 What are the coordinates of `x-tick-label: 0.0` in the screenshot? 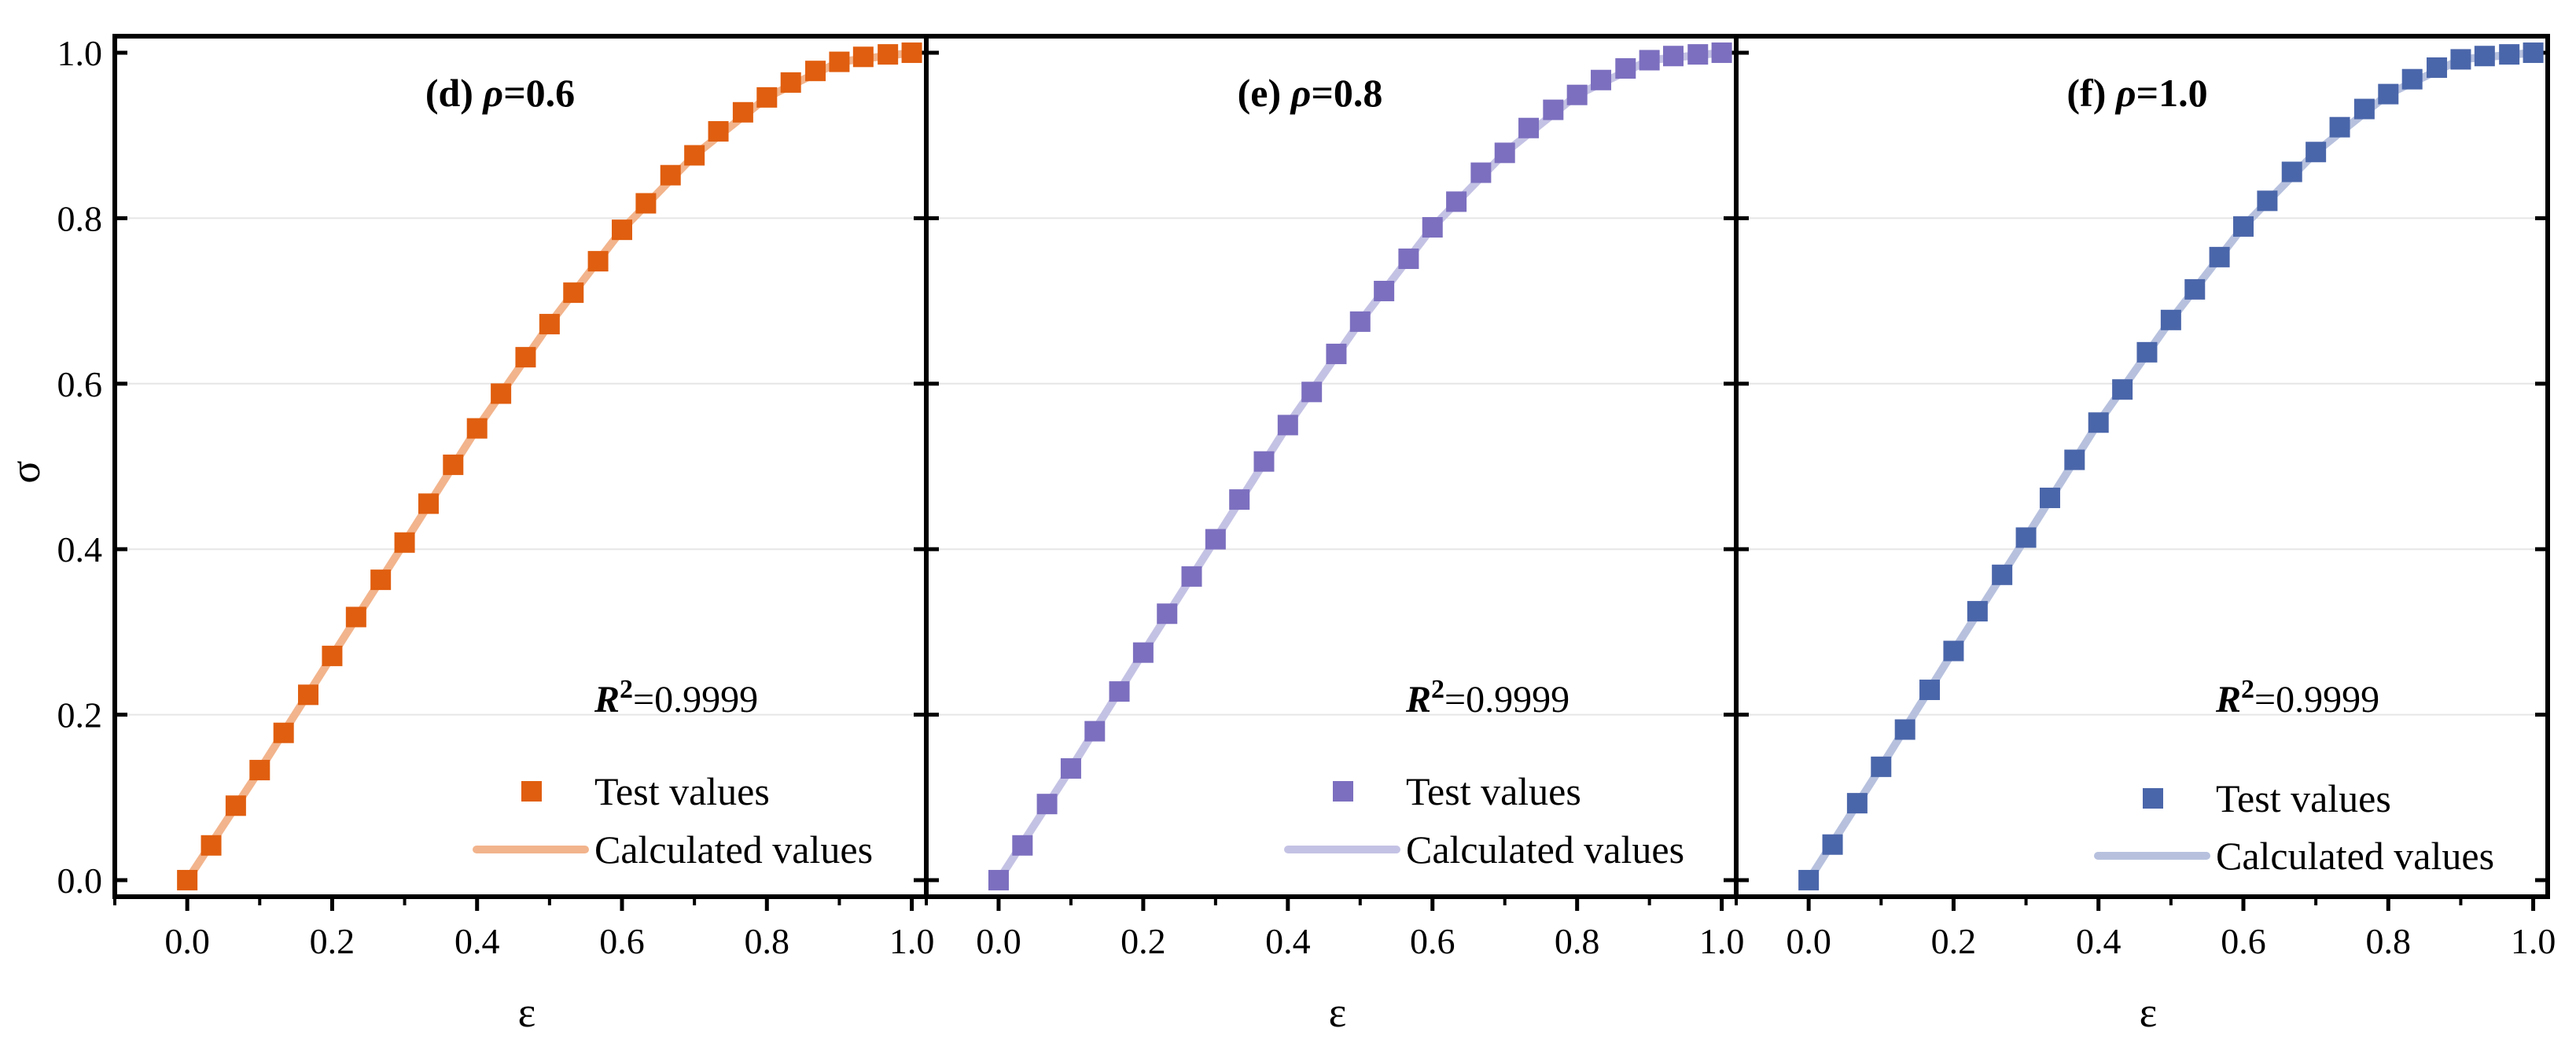 It's located at (998, 941).